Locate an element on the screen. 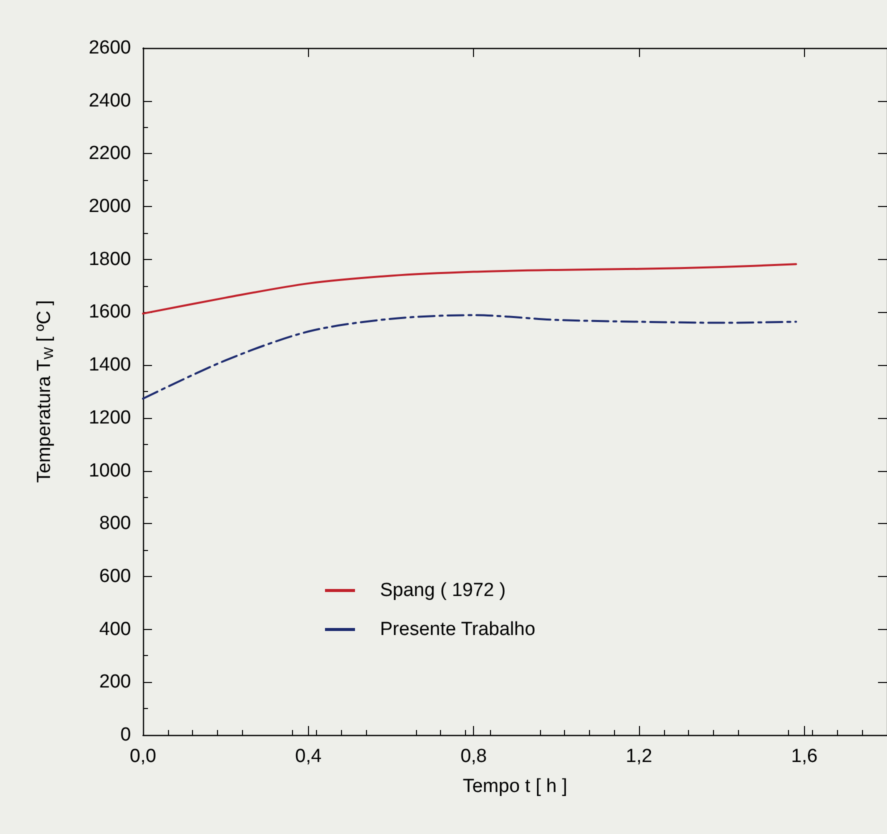 The height and width of the screenshot is (834, 887). y-tick-label: 1800 is located at coordinates (109, 259).